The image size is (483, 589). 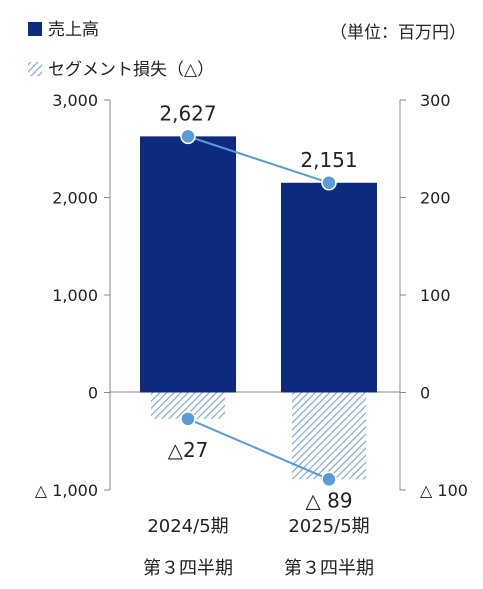 What do you see at coordinates (444, 490) in the screenshot?
I see `right-tick-label: △ 100` at bounding box center [444, 490].